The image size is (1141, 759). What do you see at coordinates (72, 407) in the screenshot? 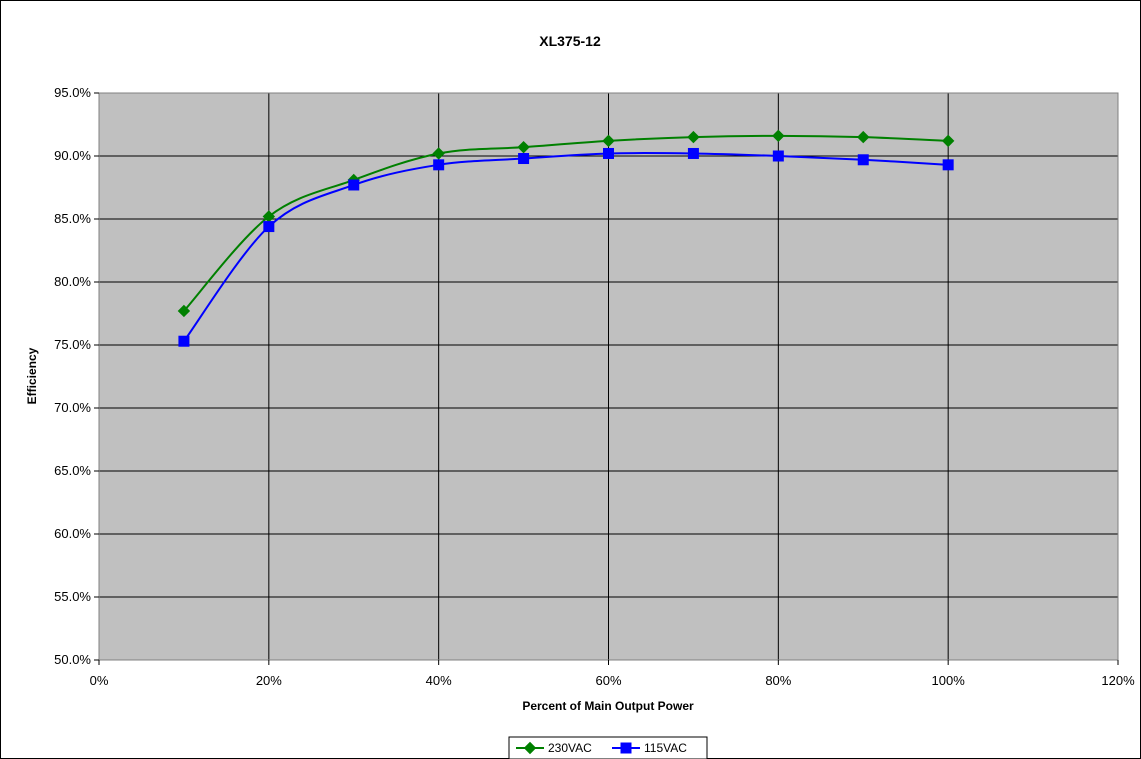
I see `y-tick-label: 70.0%` at bounding box center [72, 407].